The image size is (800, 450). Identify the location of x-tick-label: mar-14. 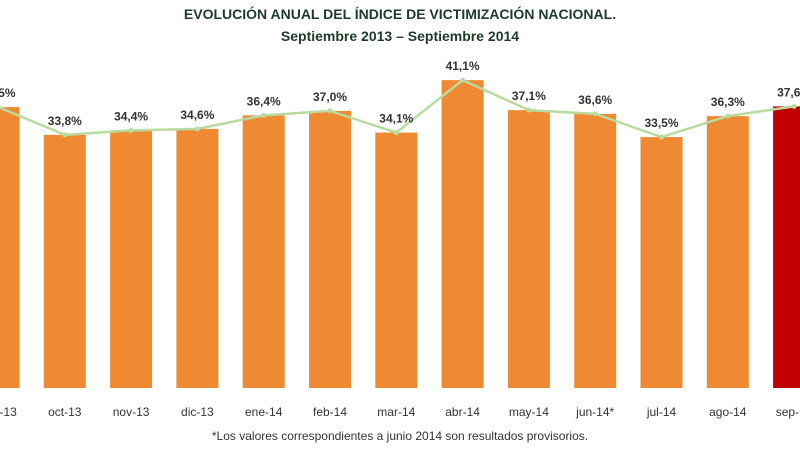
(396, 412).